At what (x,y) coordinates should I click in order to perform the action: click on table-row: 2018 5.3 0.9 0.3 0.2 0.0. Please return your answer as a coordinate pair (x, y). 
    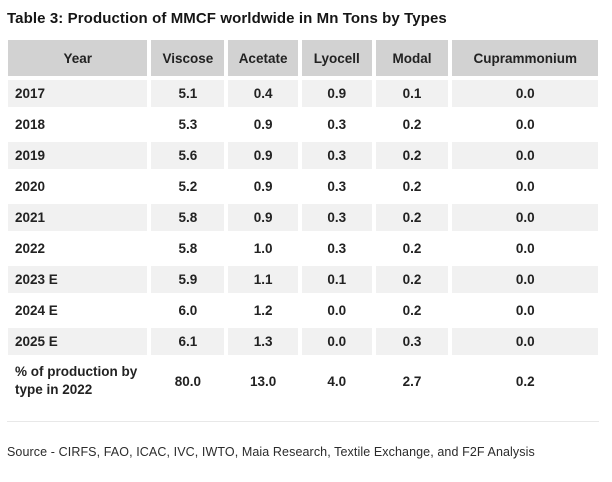
    Looking at the image, I should click on (303, 124).